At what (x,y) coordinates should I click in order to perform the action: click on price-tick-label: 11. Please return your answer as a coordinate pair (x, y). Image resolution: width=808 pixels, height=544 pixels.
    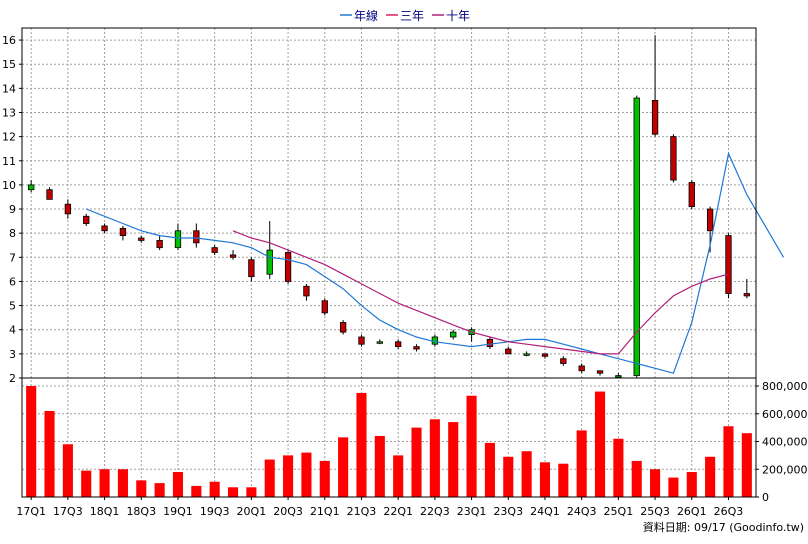
    Looking at the image, I should click on (9, 161).